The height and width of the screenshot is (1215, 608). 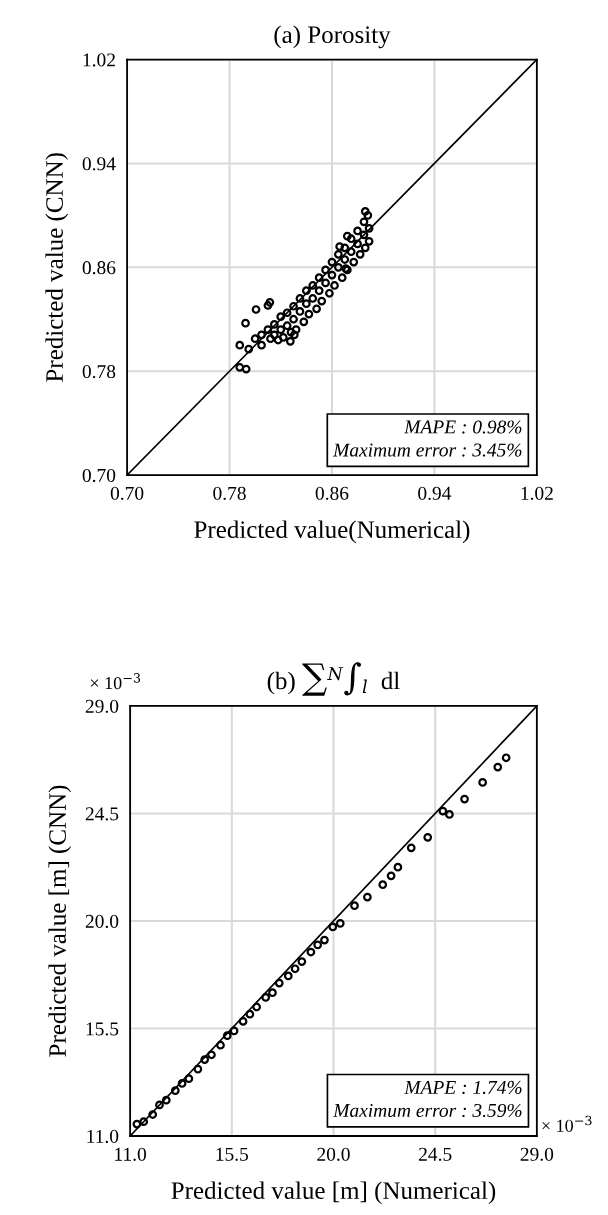 I want to click on x-tick-label: 20.0, so click(x=333, y=1154).